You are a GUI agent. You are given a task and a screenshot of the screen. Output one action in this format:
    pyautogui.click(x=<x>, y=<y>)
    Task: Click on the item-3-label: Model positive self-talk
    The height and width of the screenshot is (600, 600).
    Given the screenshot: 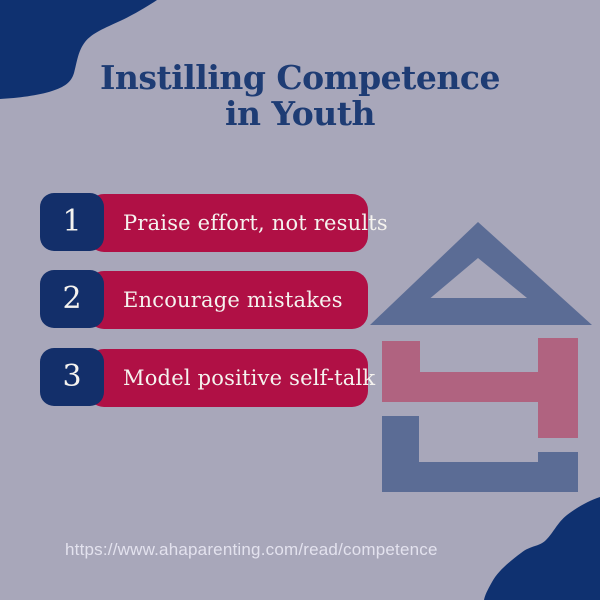 What is the action you would take?
    pyautogui.click(x=249, y=378)
    